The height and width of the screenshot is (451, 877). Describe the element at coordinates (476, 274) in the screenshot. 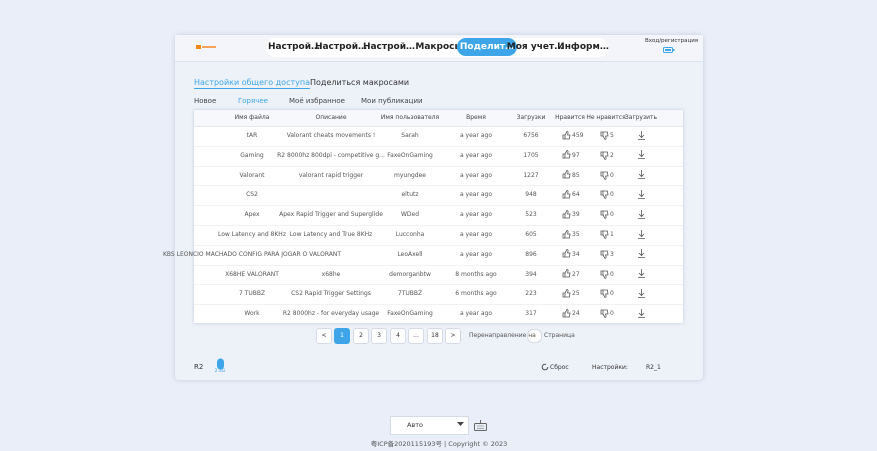

I see `cell: 8 months ago` at that location.